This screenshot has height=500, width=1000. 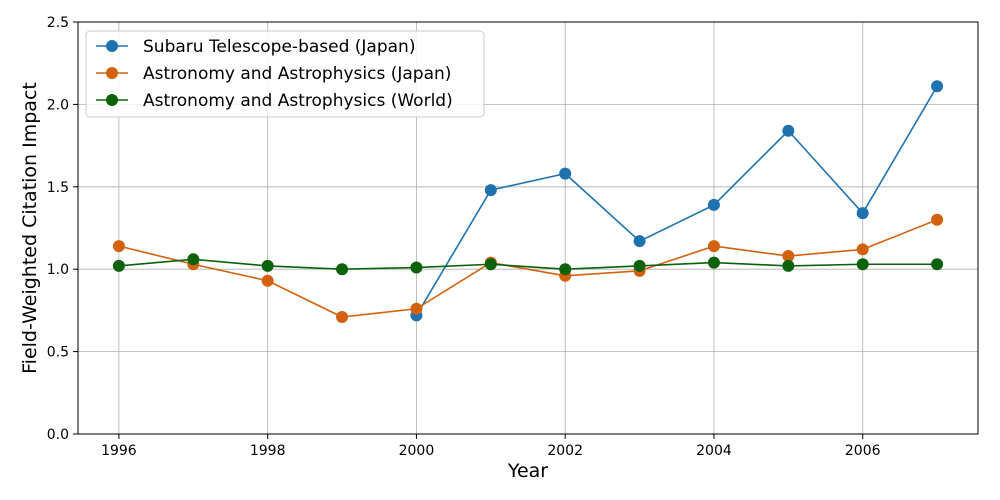 I want to click on legend-label: Subaru Telescope-based (Japan), so click(x=279, y=47).